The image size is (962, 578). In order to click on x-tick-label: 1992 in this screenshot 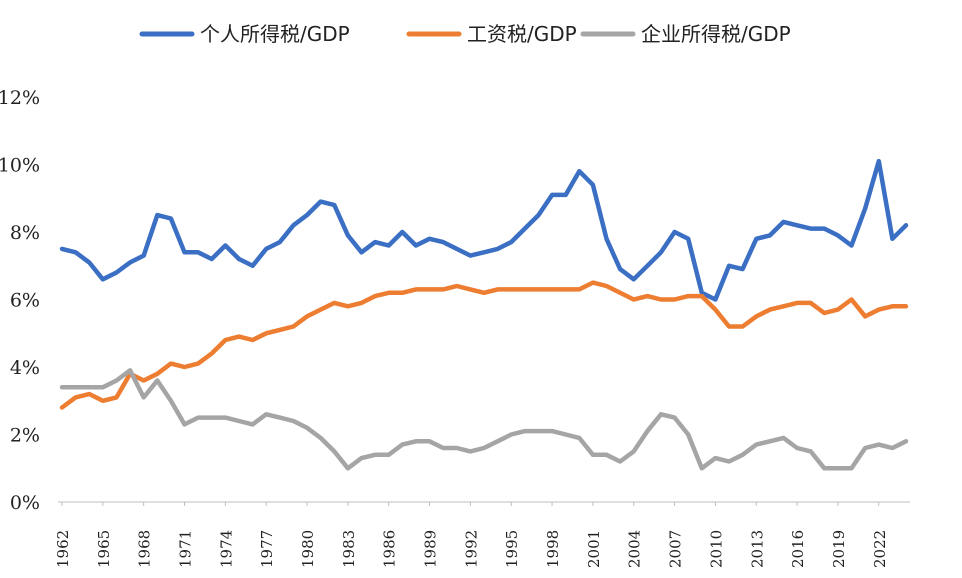, I will do `click(471, 549)`.